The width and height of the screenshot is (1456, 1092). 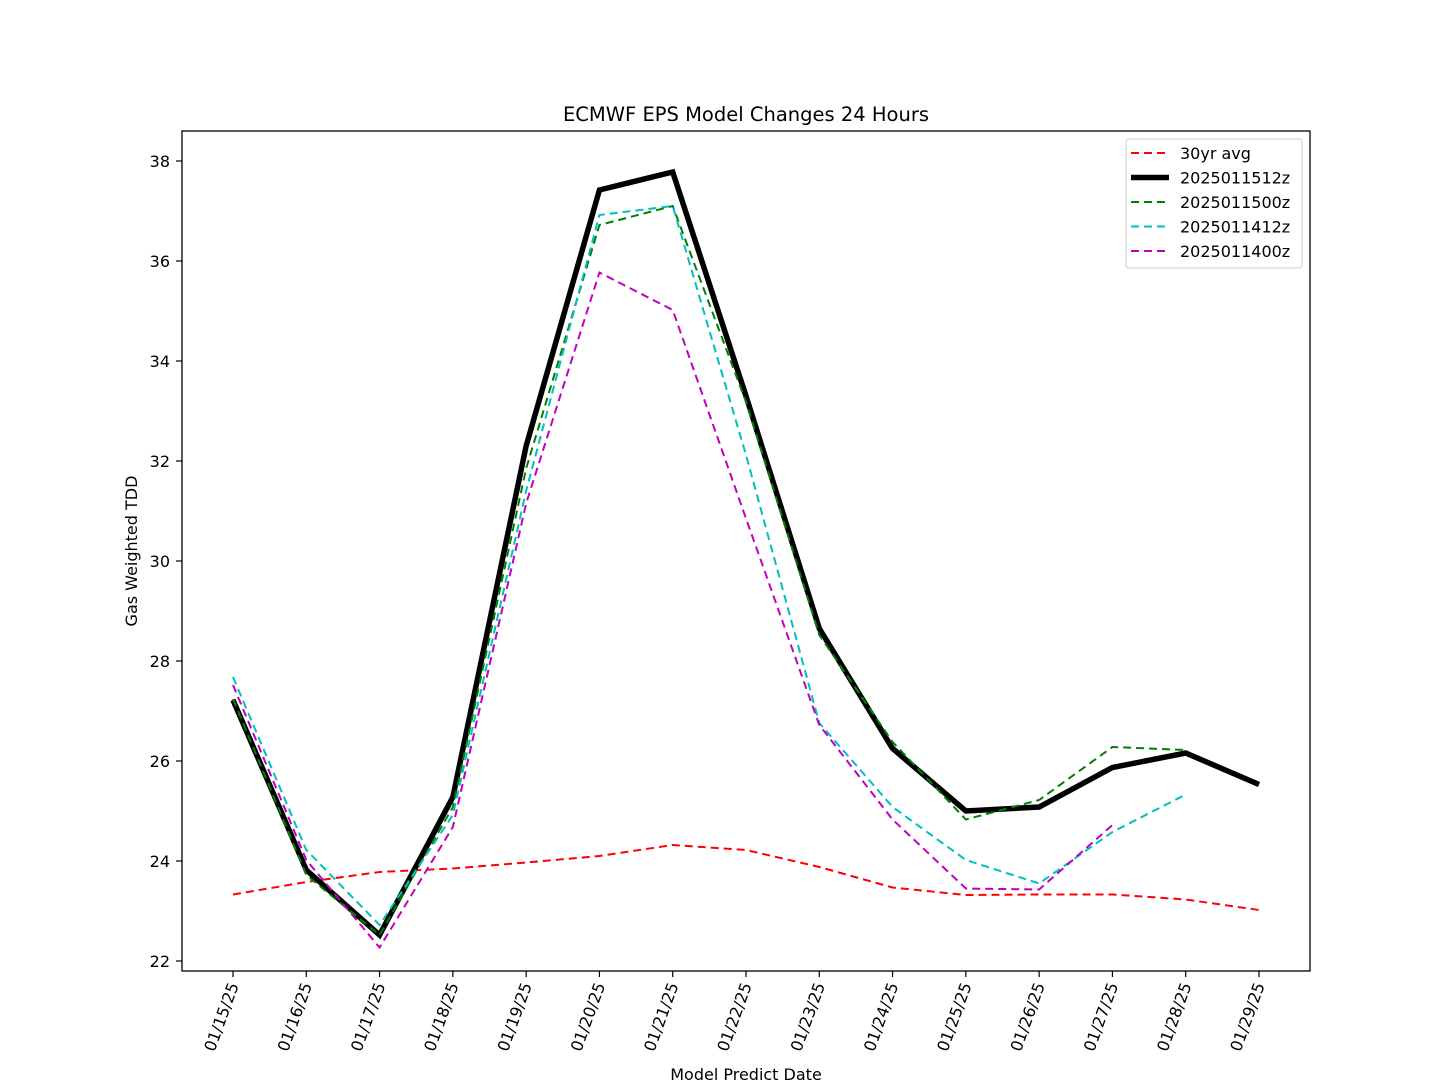 What do you see at coordinates (1235, 202) in the screenshot?
I see `legend-label: 2025011500z` at bounding box center [1235, 202].